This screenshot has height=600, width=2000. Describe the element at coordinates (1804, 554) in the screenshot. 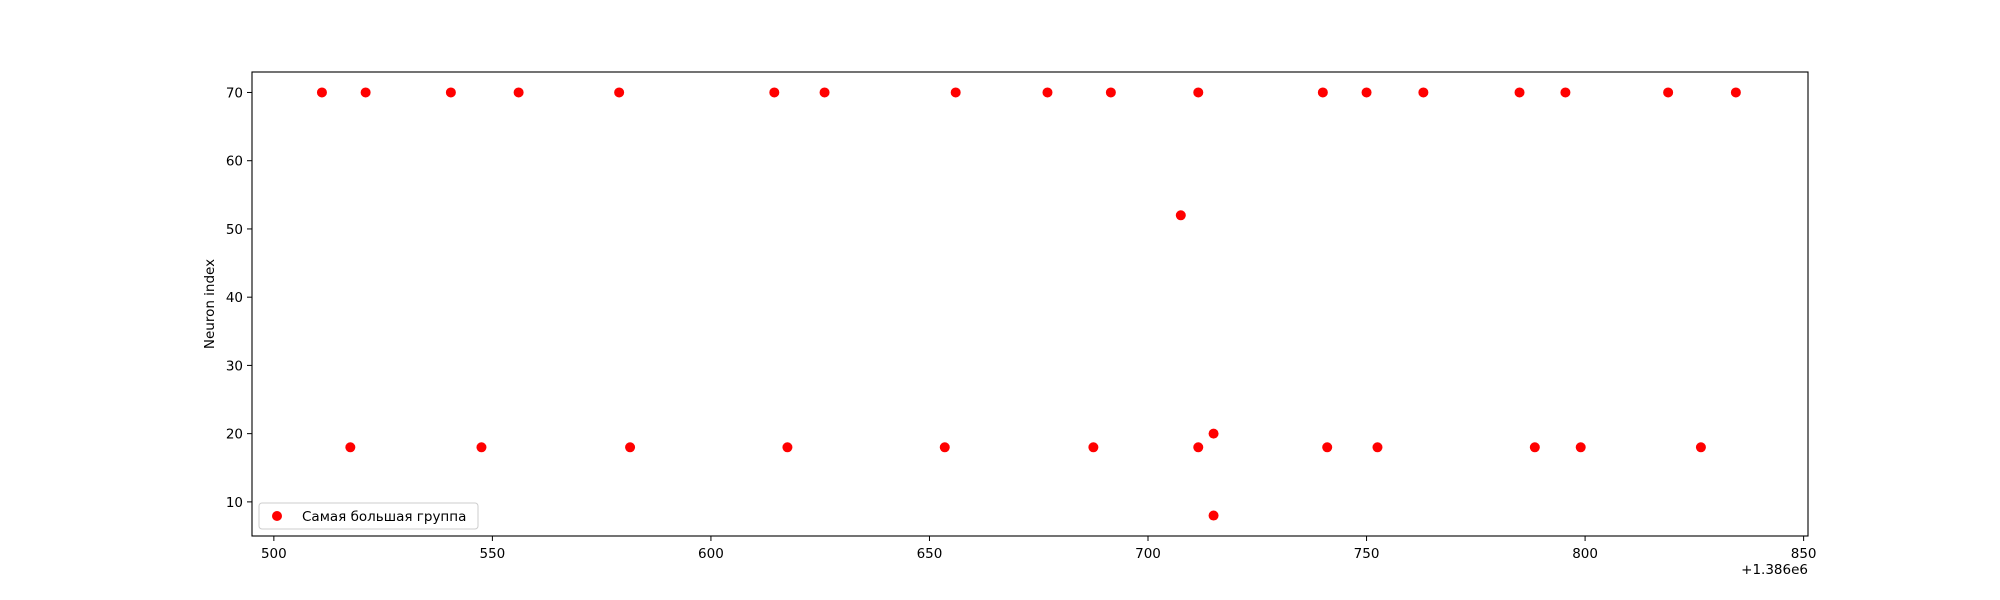

I see `x-tick-label: 850` at that location.